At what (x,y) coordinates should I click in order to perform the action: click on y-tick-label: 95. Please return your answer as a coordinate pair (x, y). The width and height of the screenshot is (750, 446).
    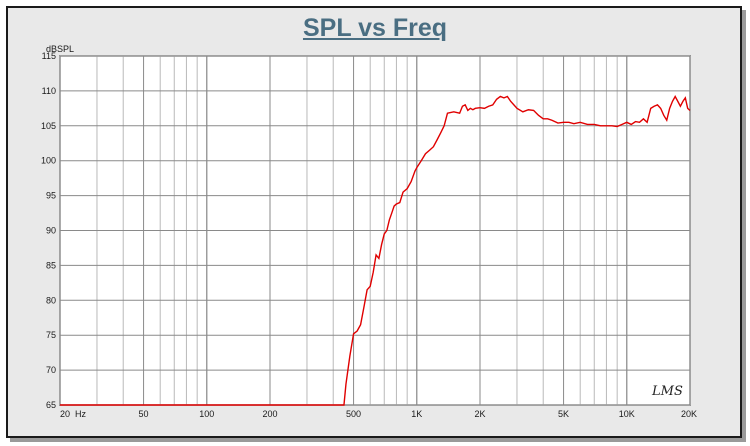
    Looking at the image, I should click on (51, 196).